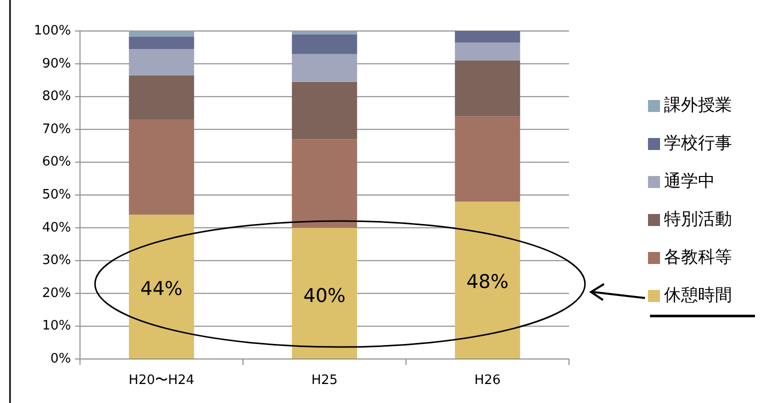 The height and width of the screenshot is (403, 769). I want to click on legend-label: 休憩時間, so click(698, 296).